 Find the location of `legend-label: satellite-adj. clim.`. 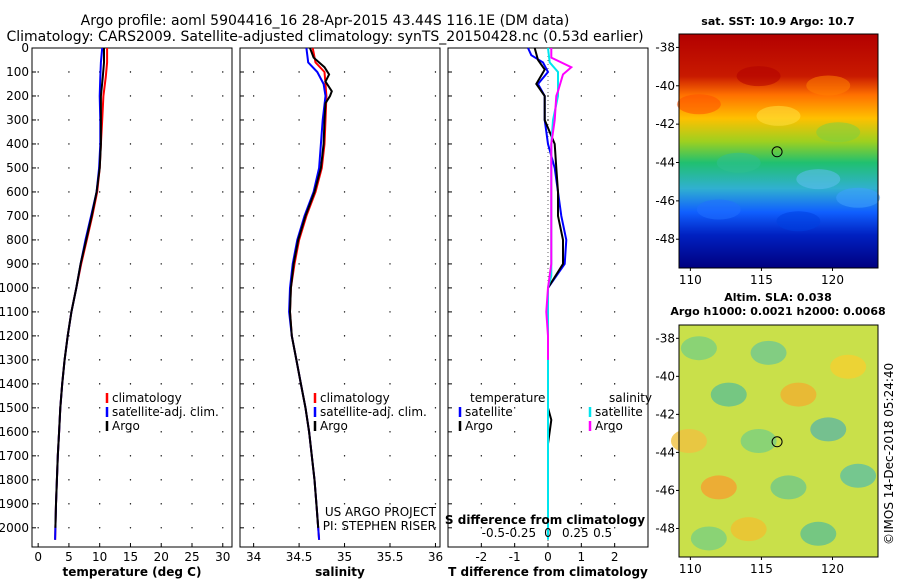

legend-label: satellite-adj. clim. is located at coordinates (165, 412).